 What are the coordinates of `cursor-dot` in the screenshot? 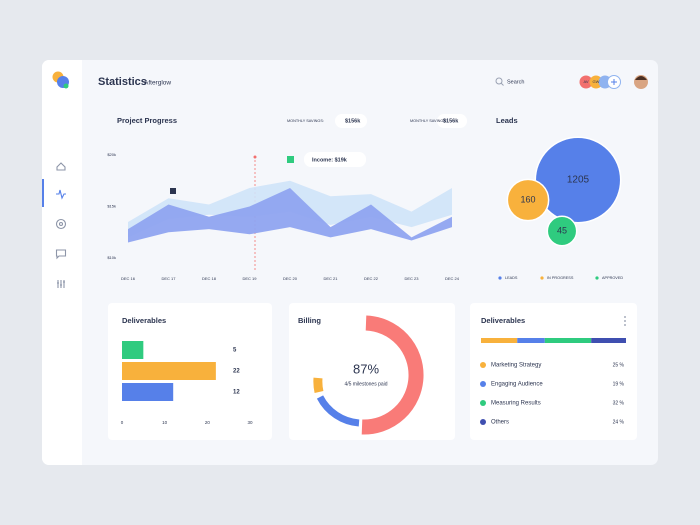 It's located at (255, 157).